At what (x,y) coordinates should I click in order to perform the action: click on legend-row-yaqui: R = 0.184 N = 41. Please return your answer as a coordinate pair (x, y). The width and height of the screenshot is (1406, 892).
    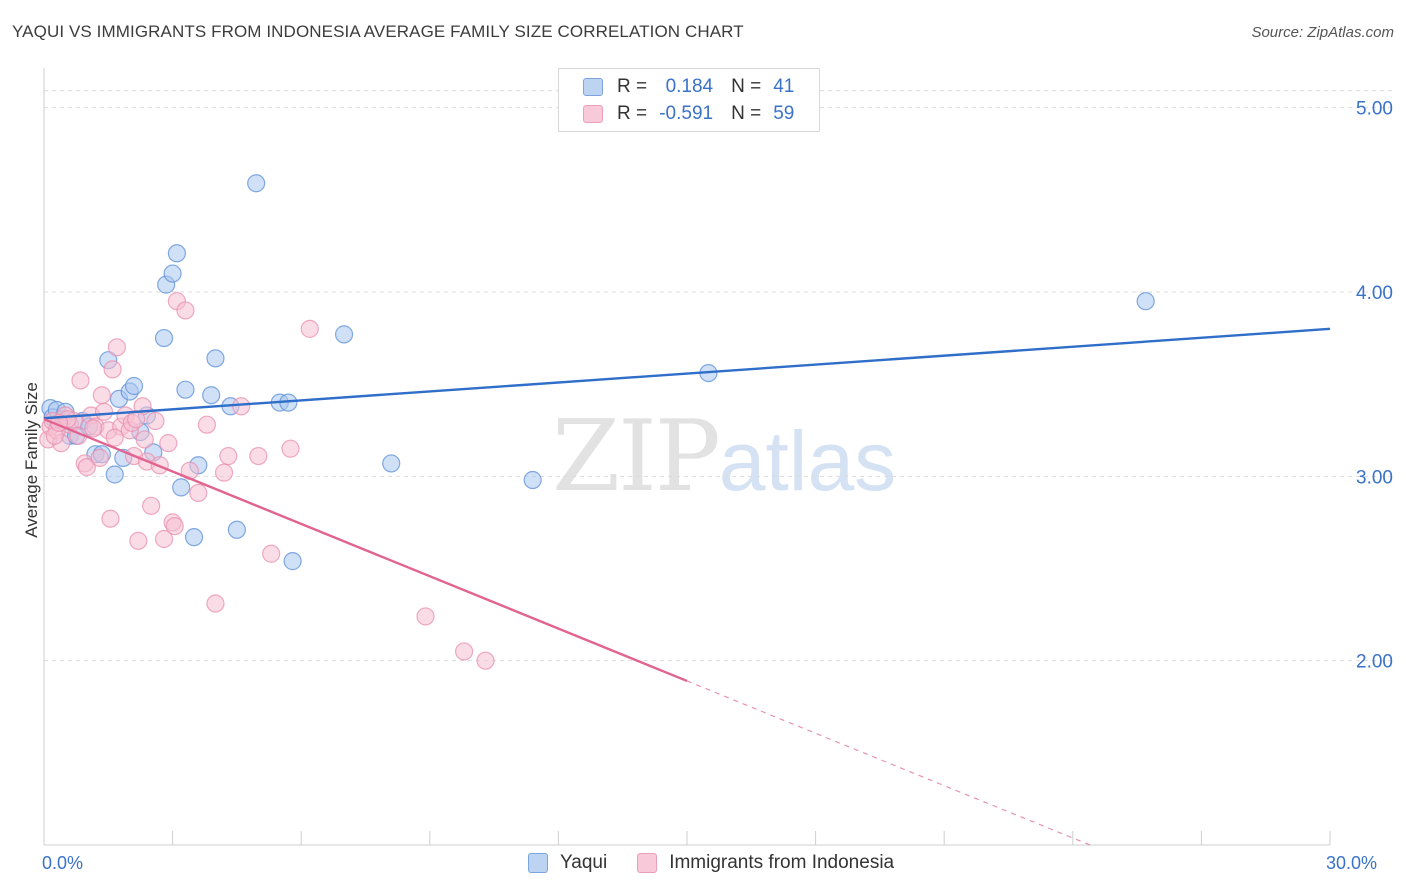
    Looking at the image, I should click on (688, 87).